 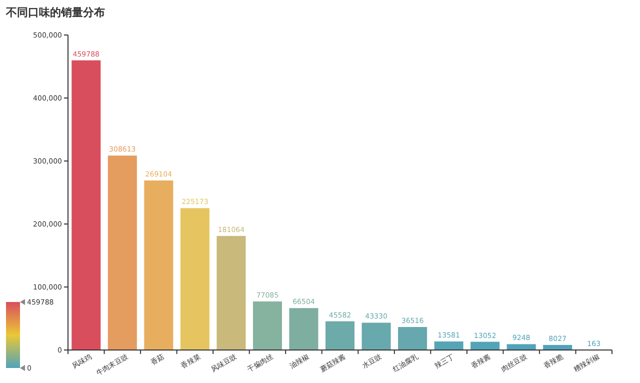 I want to click on chart-title: 不同口味的销量分布, so click(x=55, y=12).